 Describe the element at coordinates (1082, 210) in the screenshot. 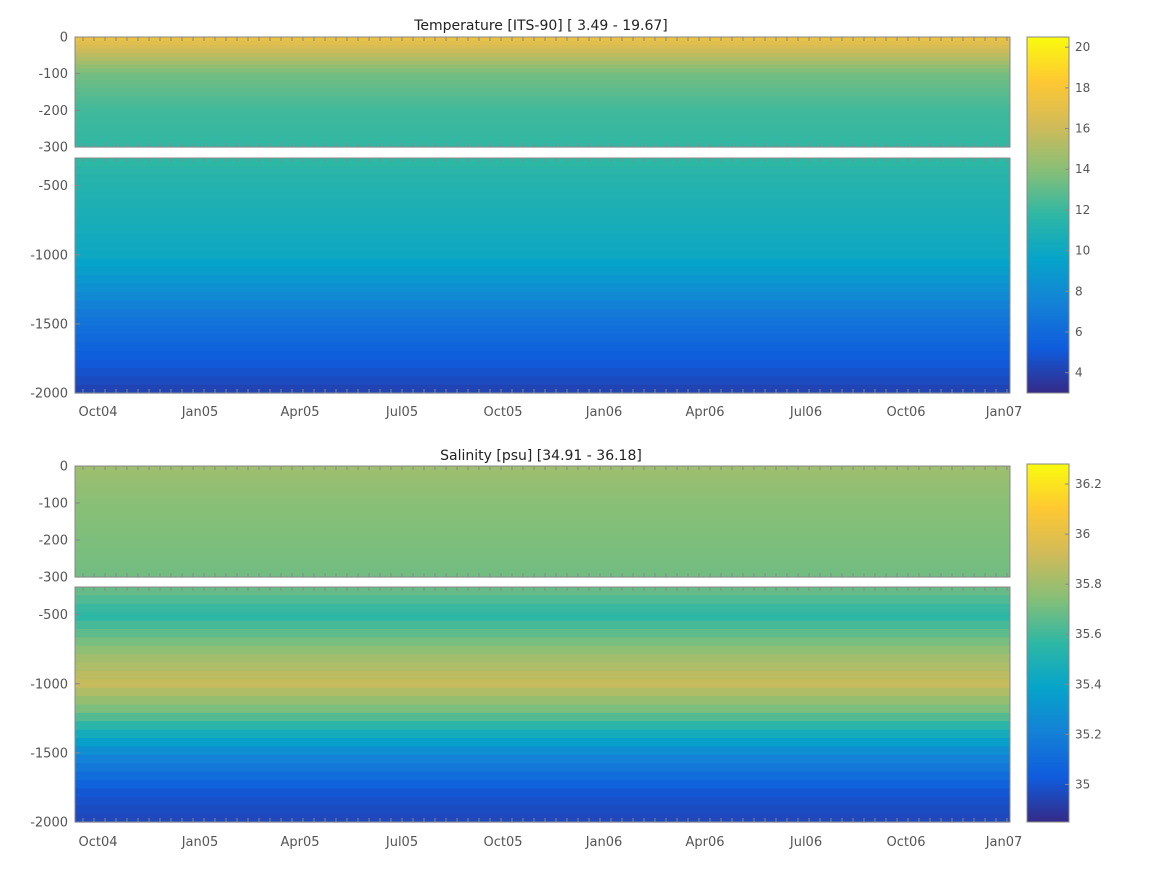

I see `colorbar-tick-label: 12` at that location.